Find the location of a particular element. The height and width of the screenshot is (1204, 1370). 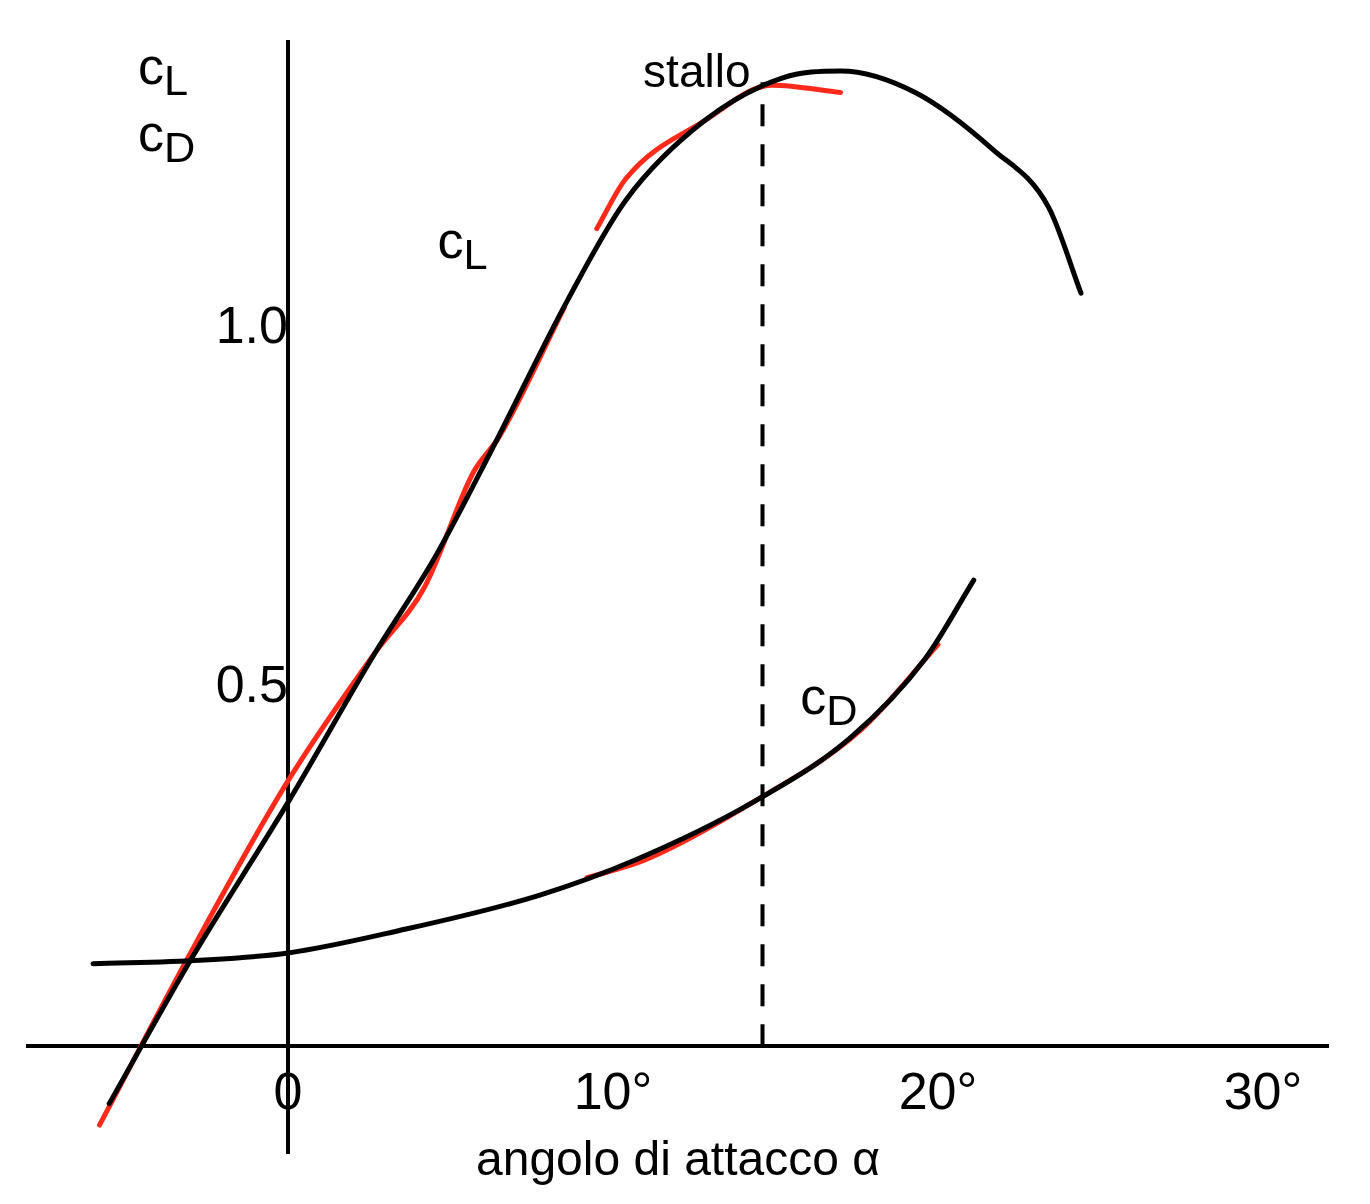

ref-line-label: stallo is located at coordinates (697, 70).